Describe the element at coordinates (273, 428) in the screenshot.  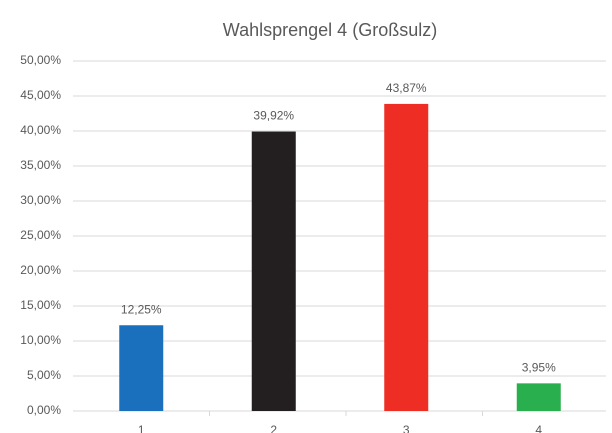
I see `x-tick-label: 2` at that location.